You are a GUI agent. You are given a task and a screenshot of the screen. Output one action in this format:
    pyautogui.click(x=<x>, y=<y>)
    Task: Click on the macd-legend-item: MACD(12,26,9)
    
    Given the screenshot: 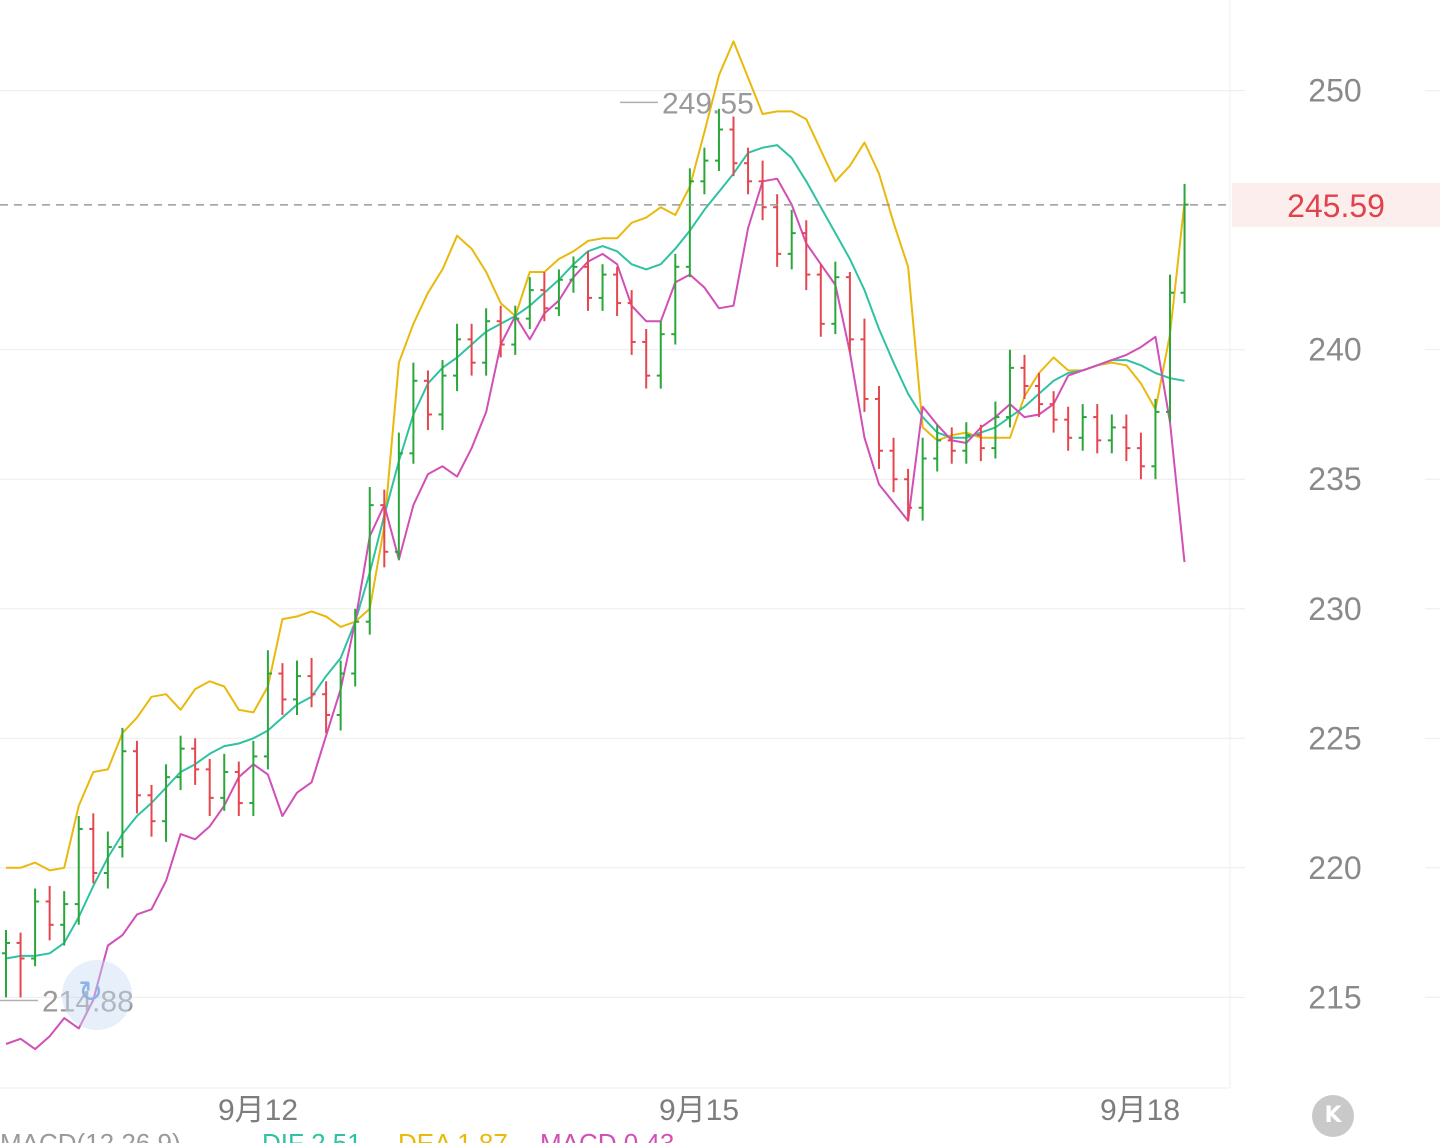 What is the action you would take?
    pyautogui.click(x=90, y=1135)
    